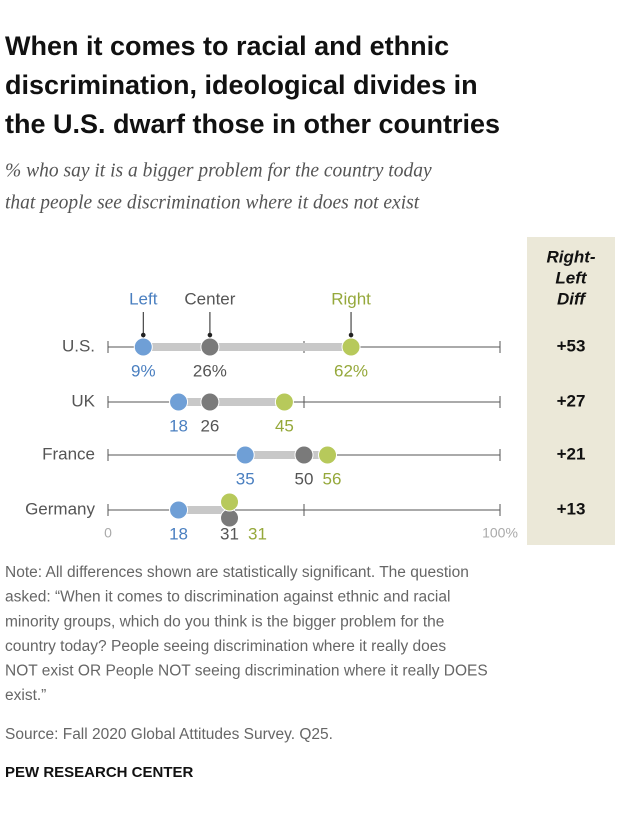  What do you see at coordinates (68, 453) in the screenshot?
I see `category-label: France` at bounding box center [68, 453].